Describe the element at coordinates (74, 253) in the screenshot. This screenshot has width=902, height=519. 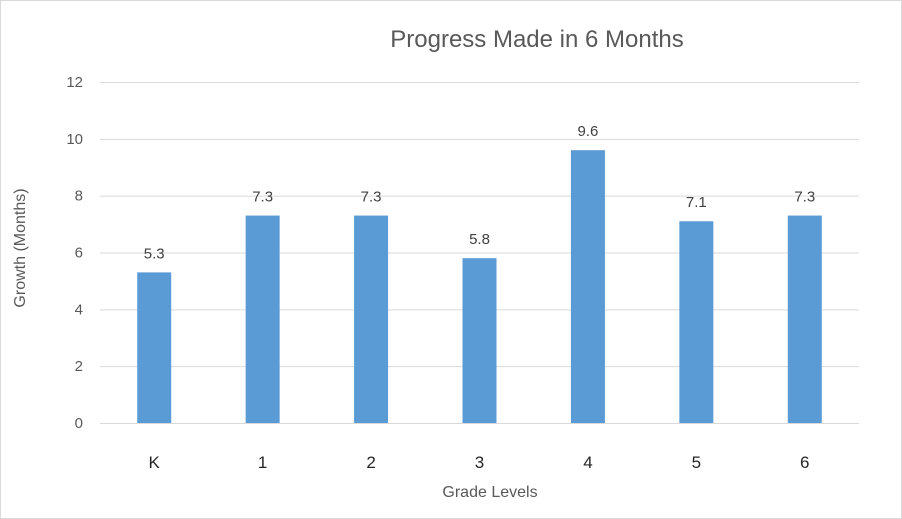
I see `y-axis-ticks: 0 2 4 6 8 10 12` at that location.